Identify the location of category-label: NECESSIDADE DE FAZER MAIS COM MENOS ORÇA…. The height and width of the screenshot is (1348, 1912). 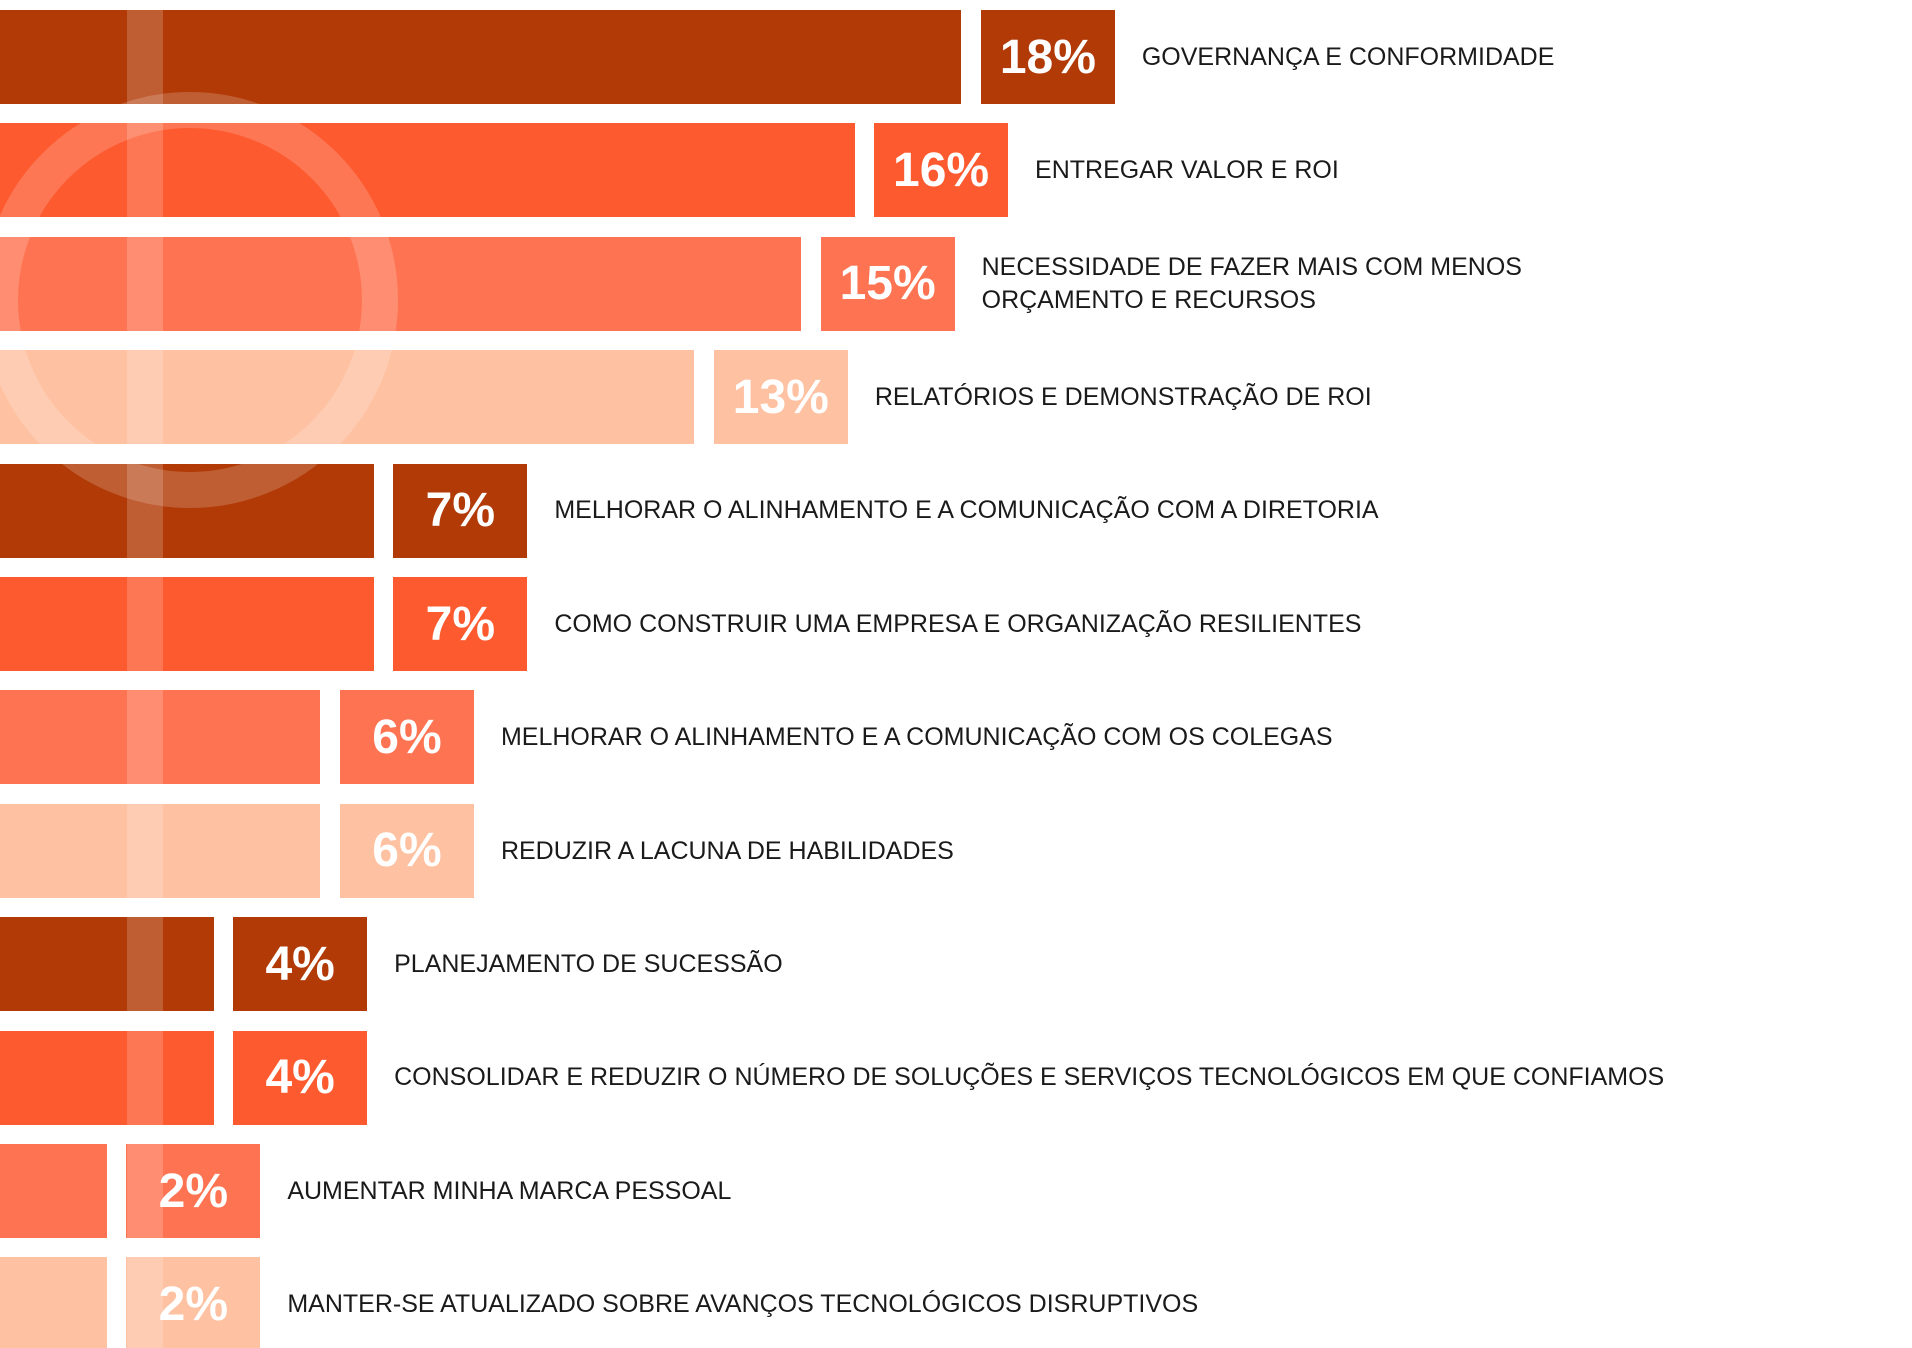
(1251, 283).